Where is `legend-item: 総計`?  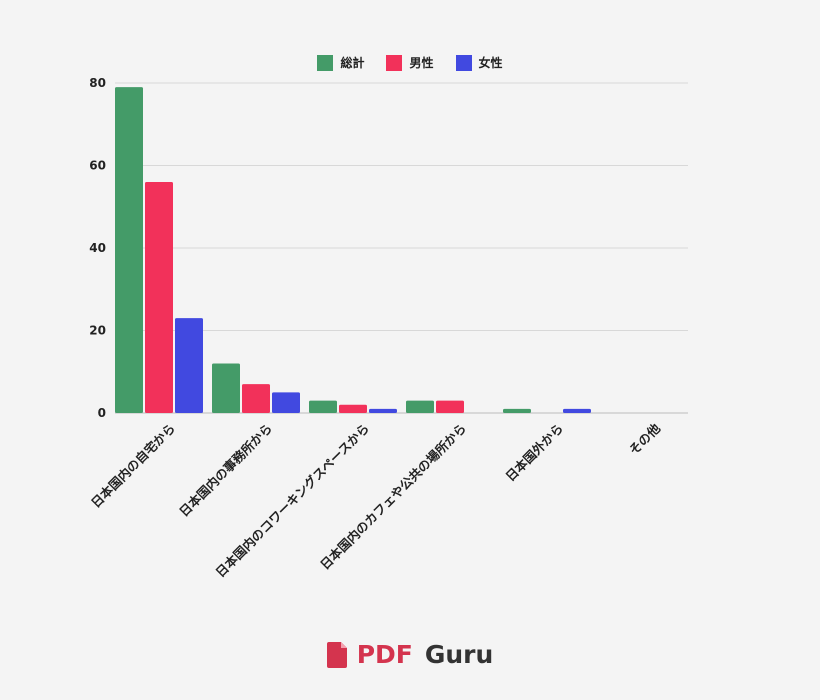 legend-item: 総計 is located at coordinates (340, 62).